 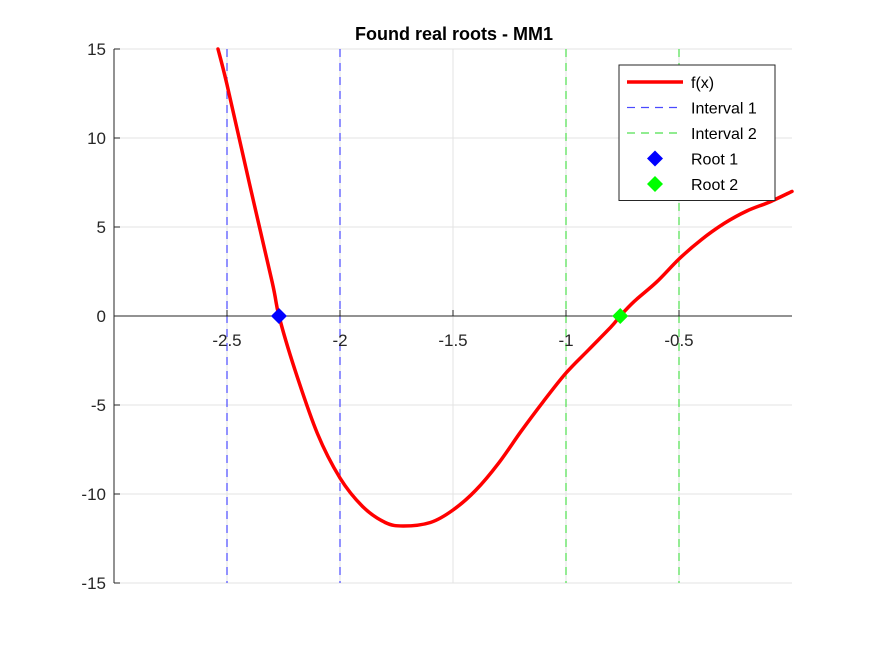 What do you see at coordinates (565, 340) in the screenshot?
I see `x-tick-label: -1` at bounding box center [565, 340].